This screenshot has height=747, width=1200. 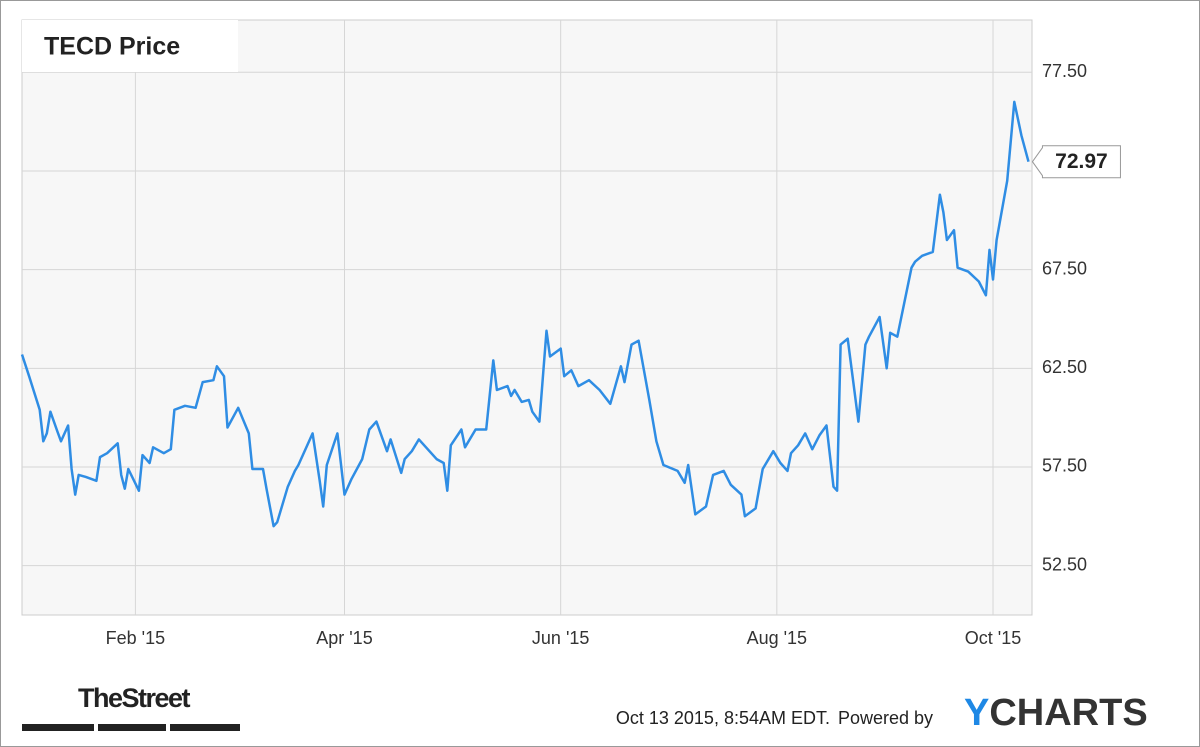 I want to click on x-tick-label: Aug '15, so click(x=777, y=638).